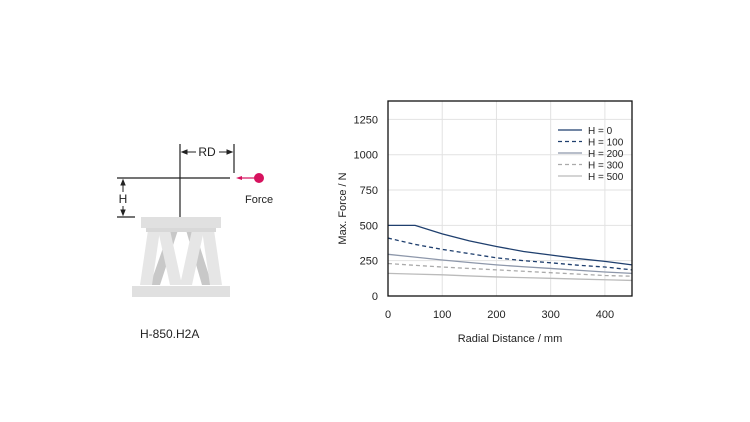 The width and height of the screenshot is (750, 422). I want to click on x-tick-label: 300, so click(550, 315).